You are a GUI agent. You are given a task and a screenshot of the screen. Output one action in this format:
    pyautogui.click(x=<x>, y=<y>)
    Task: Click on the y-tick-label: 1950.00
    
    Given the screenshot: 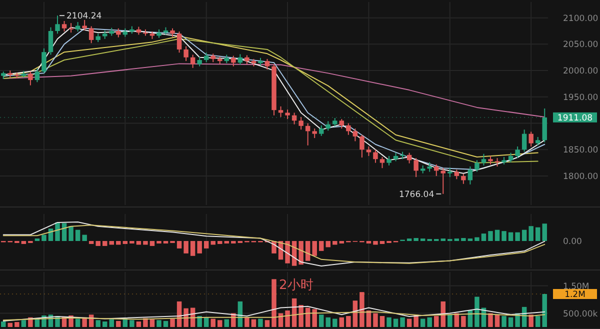 What is the action you would take?
    pyautogui.click(x=580, y=97)
    